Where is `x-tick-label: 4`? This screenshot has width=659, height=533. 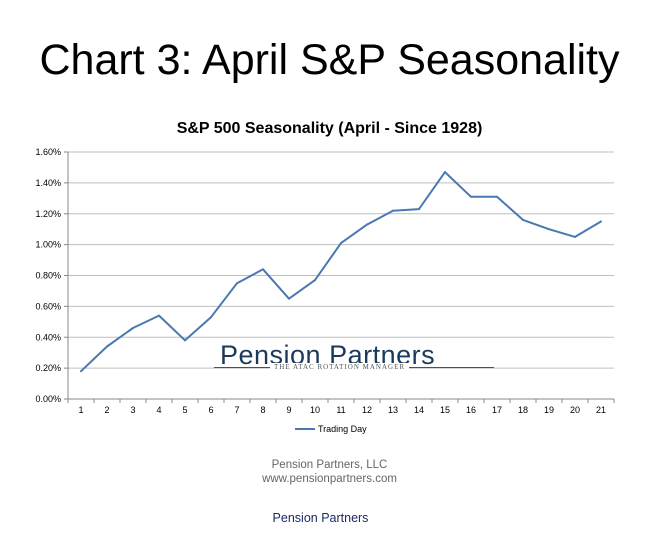
x-tick-label: 4 is located at coordinates (158, 410).